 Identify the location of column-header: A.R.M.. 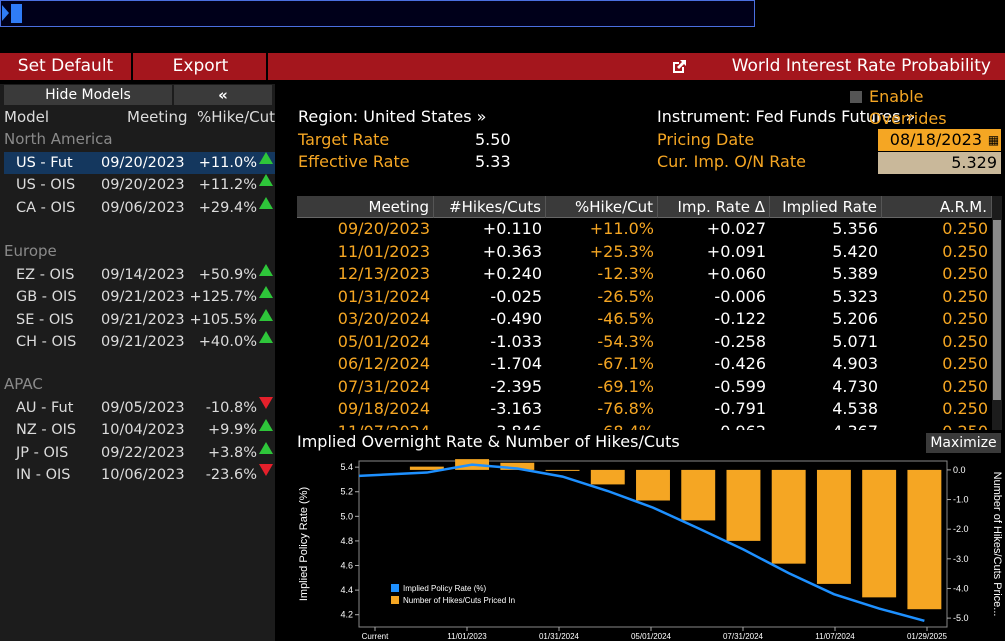
(937, 207).